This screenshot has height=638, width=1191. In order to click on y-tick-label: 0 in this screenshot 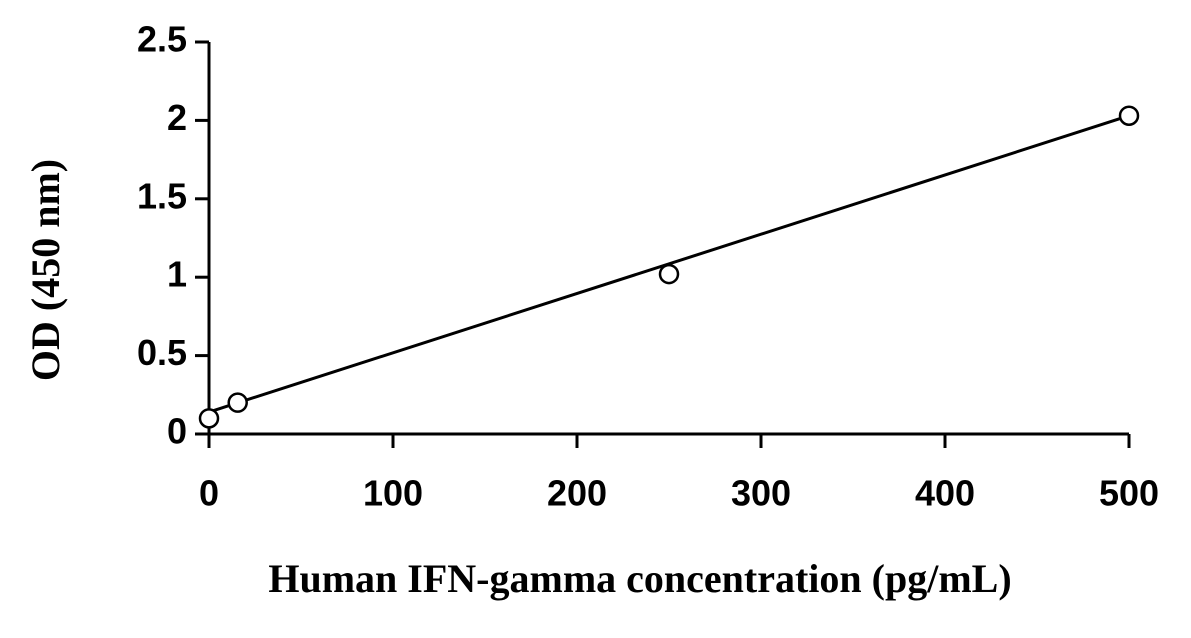, I will do `click(177, 431)`.